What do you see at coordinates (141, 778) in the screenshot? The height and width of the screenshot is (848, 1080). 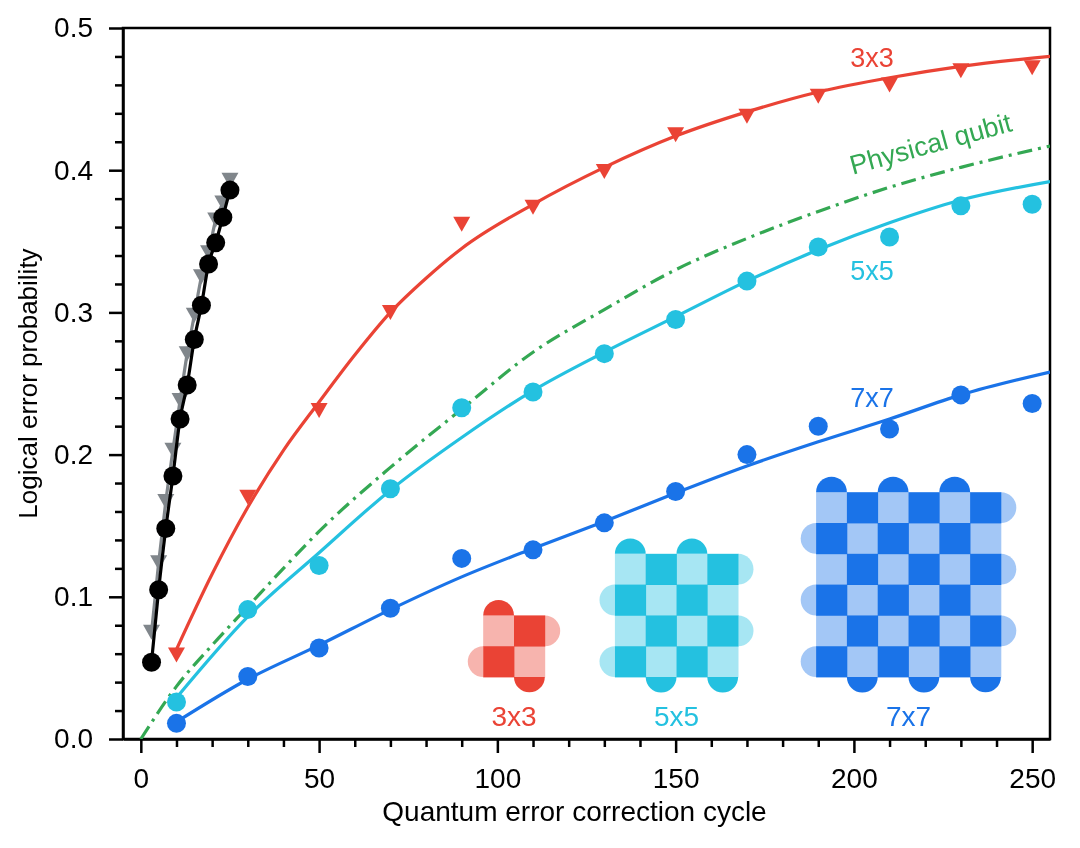 I see `x-tick-label: 0` at bounding box center [141, 778].